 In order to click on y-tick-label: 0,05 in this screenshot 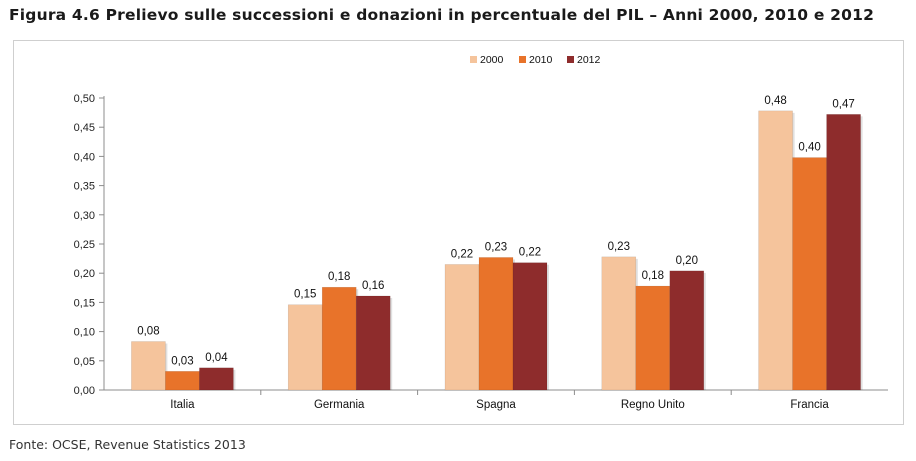, I will do `click(84, 362)`.